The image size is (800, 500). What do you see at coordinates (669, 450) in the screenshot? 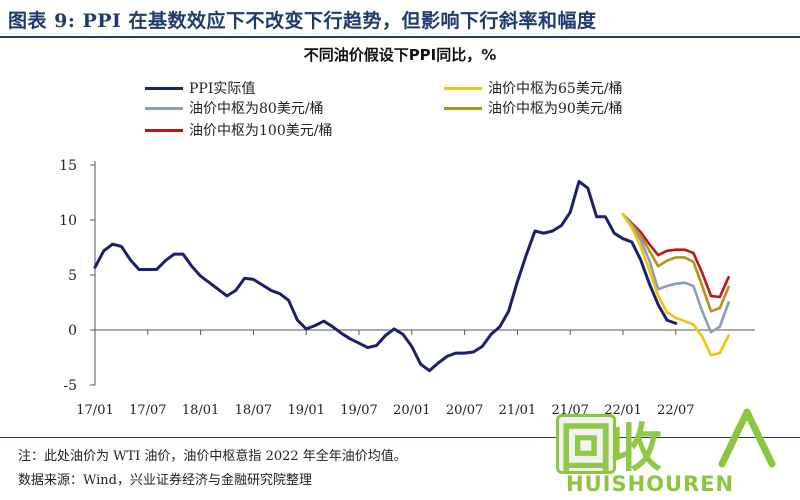
I see `watermark-logo: 回收 HUISHOUREN` at bounding box center [669, 450].